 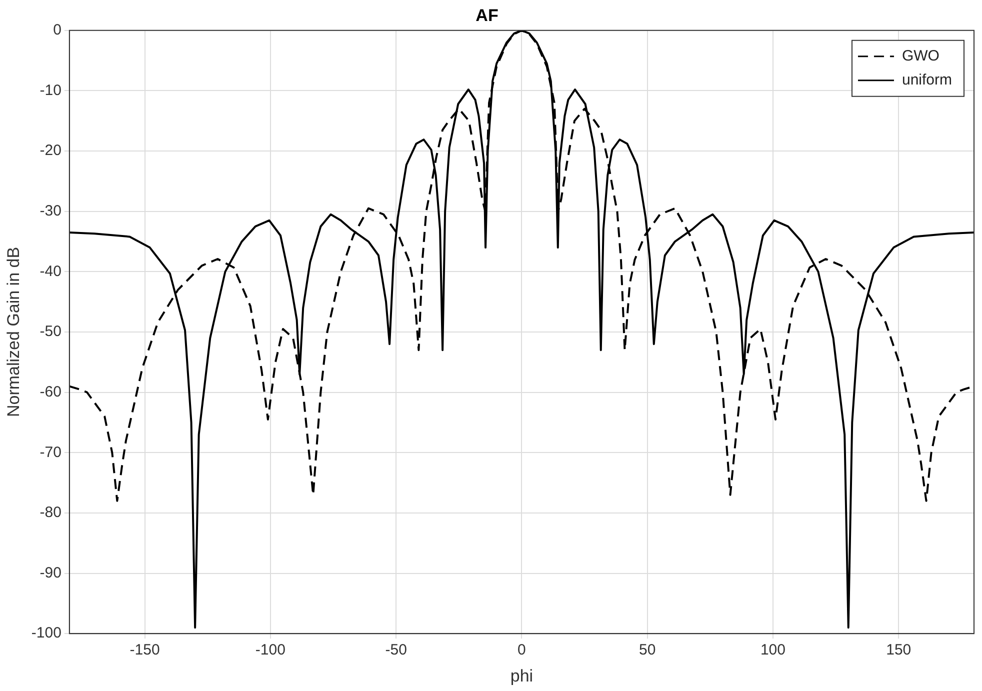 What do you see at coordinates (927, 80) in the screenshot?
I see `legend-label: uniform` at bounding box center [927, 80].